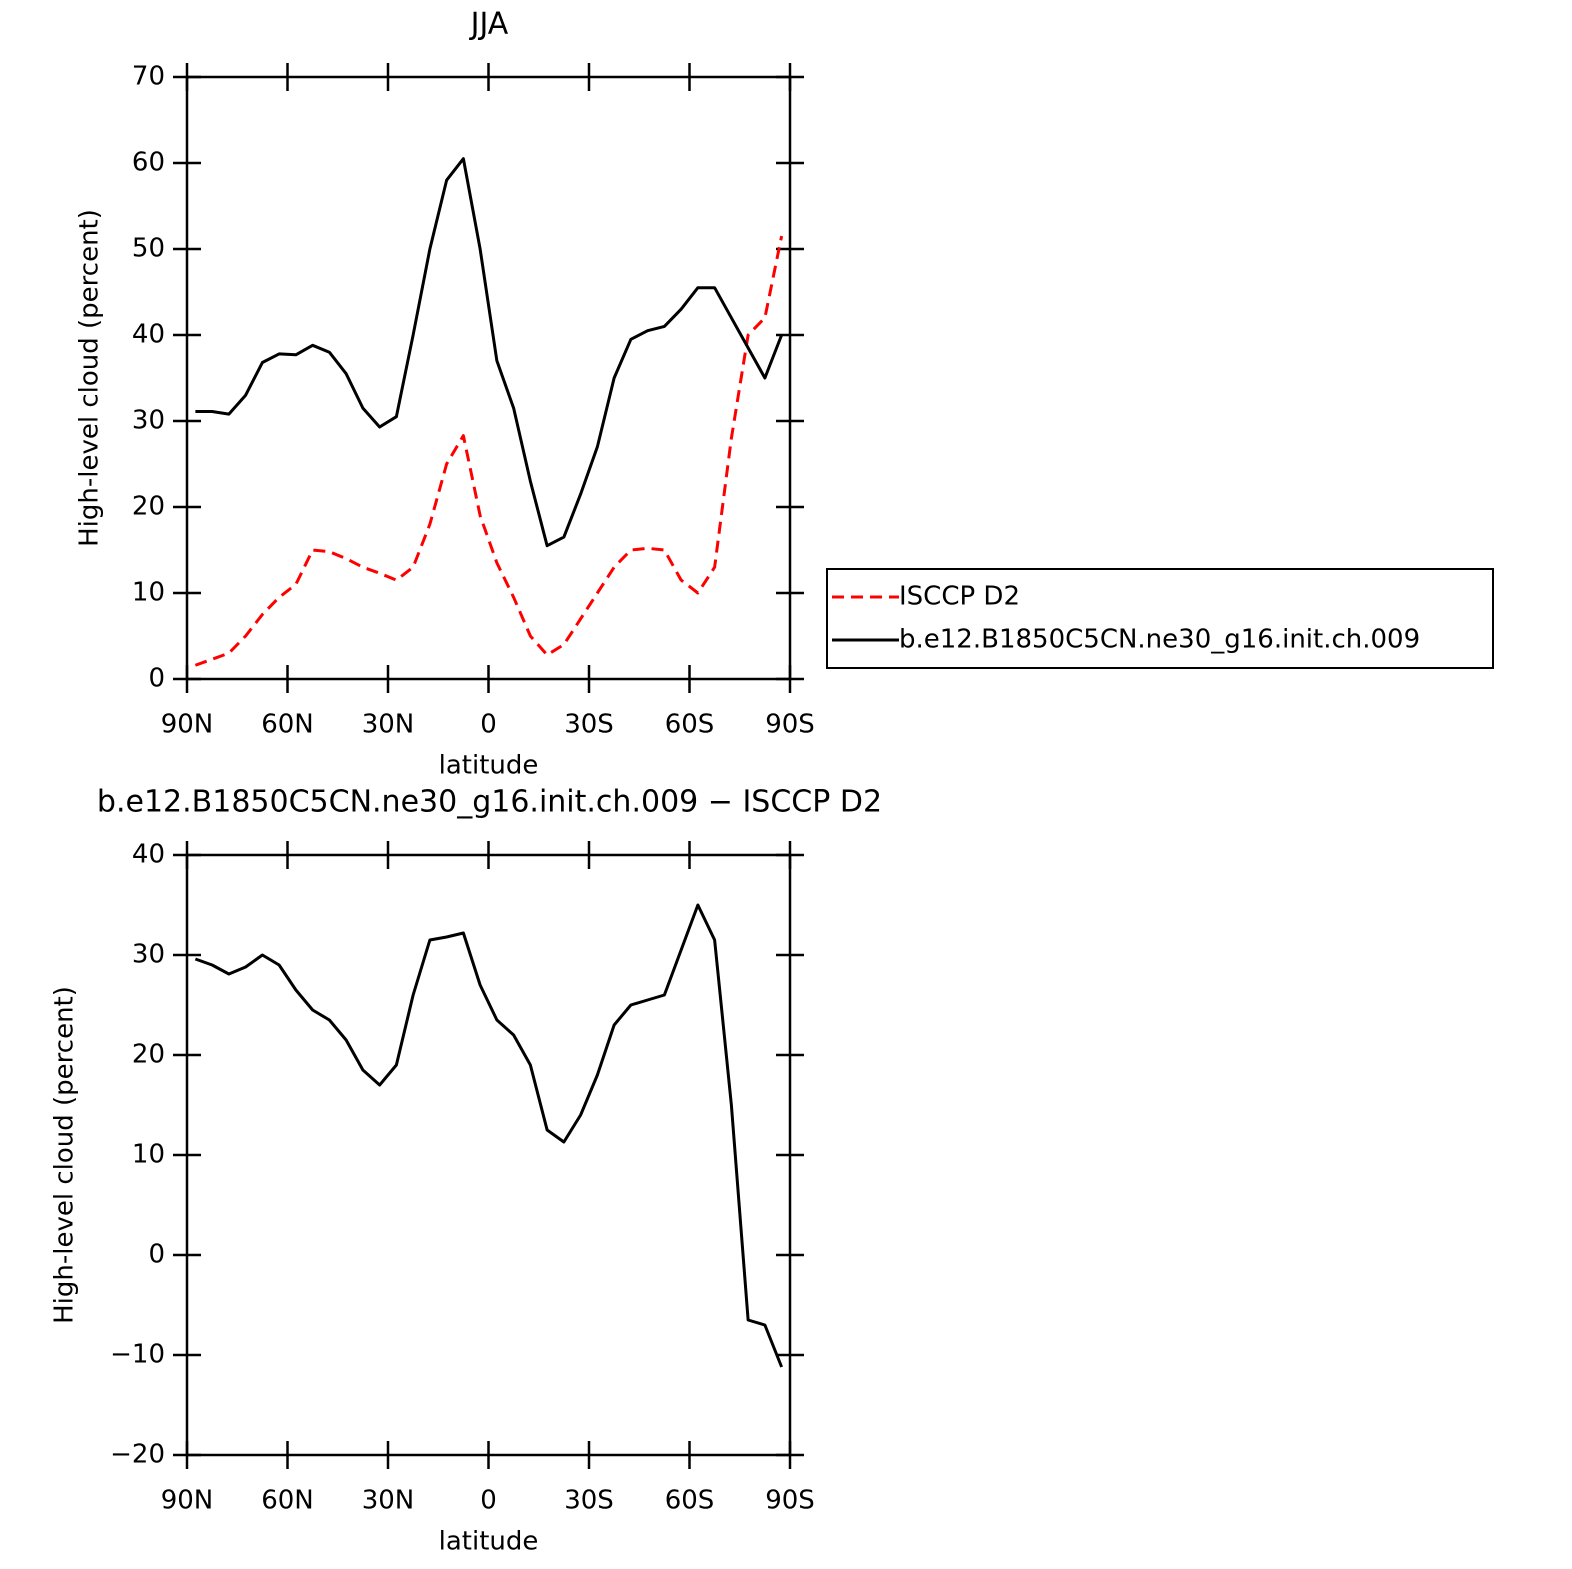  Describe the element at coordinates (959, 597) in the screenshot. I see `legend-label: ISCCP D2` at that location.